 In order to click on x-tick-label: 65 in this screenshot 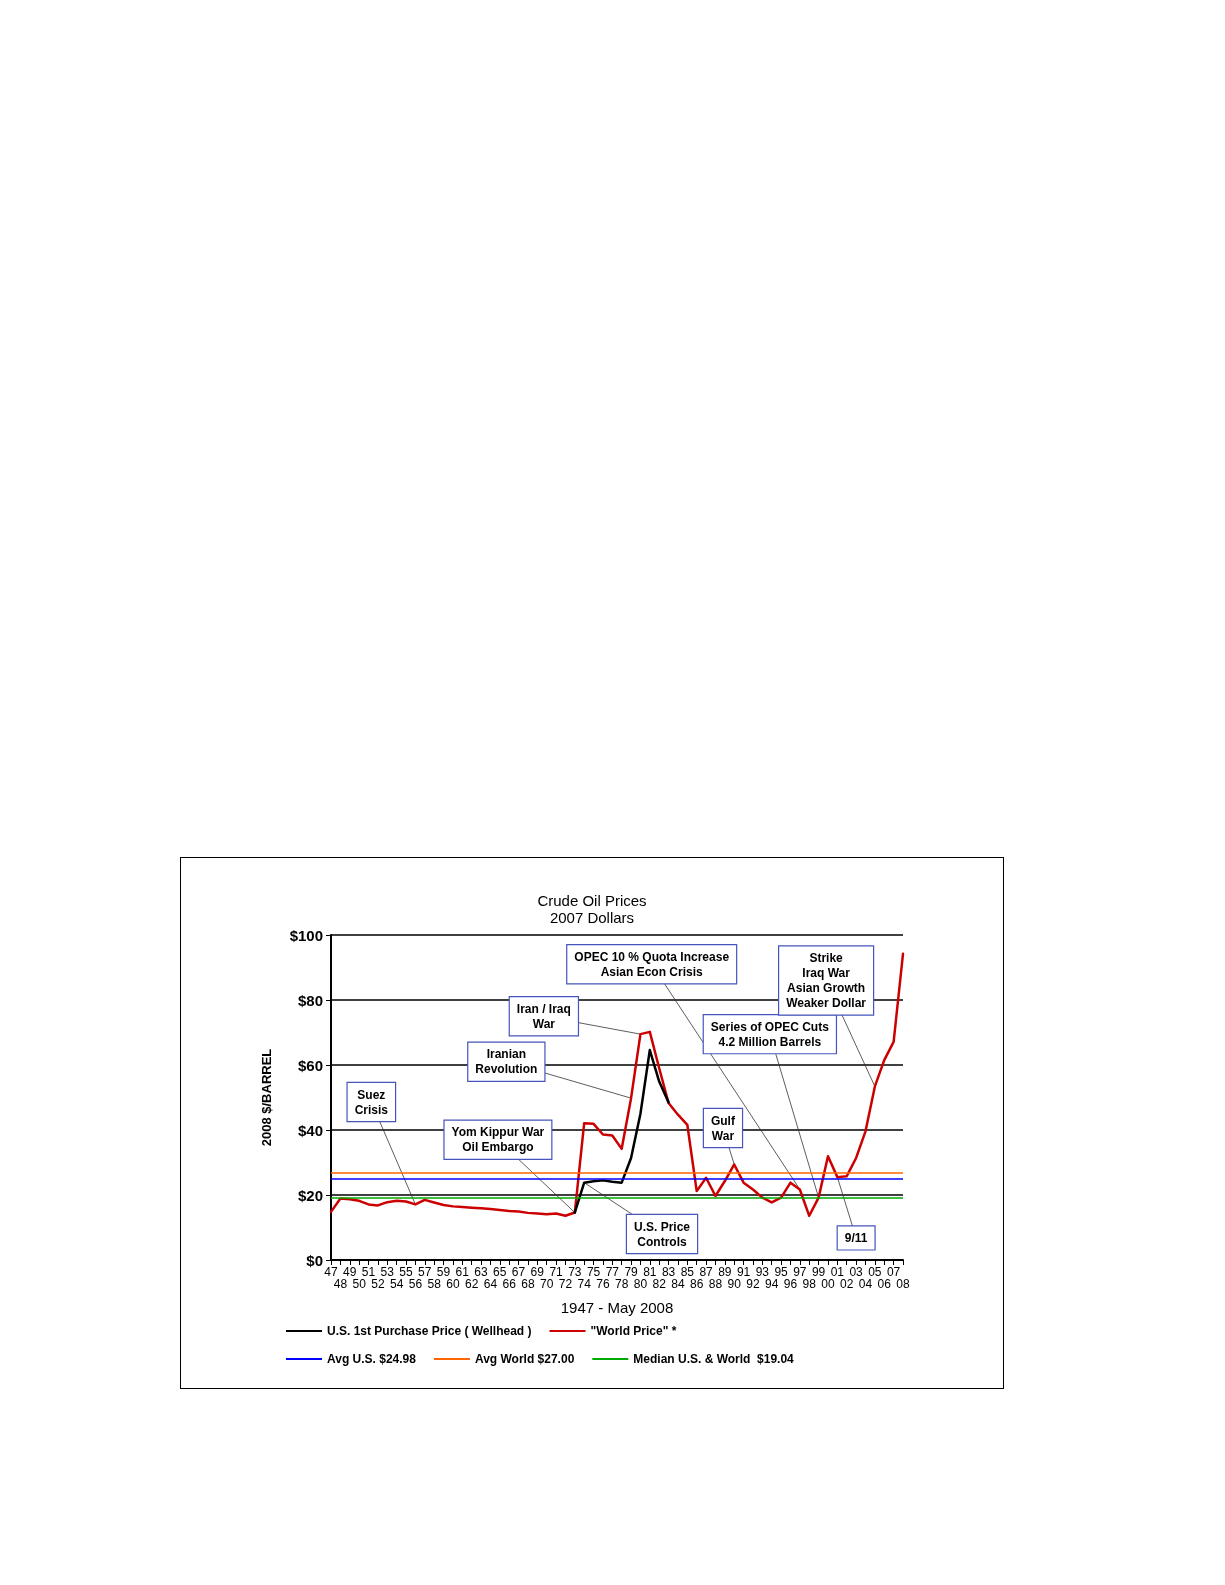, I will do `click(500, 1272)`.